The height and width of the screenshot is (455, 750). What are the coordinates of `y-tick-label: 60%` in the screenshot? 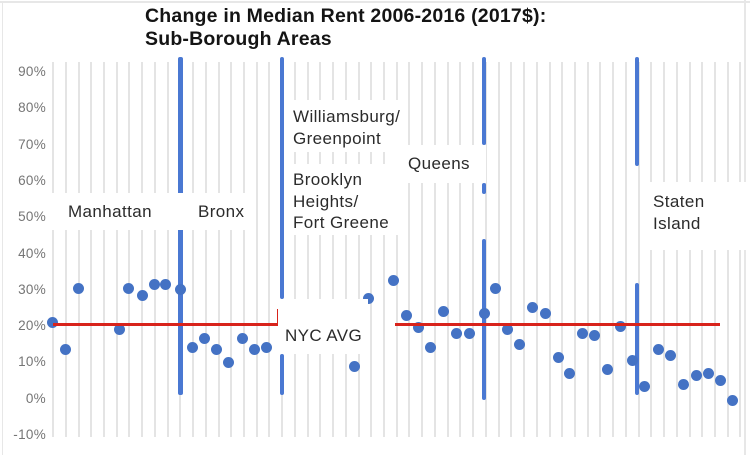 It's located at (32, 180).